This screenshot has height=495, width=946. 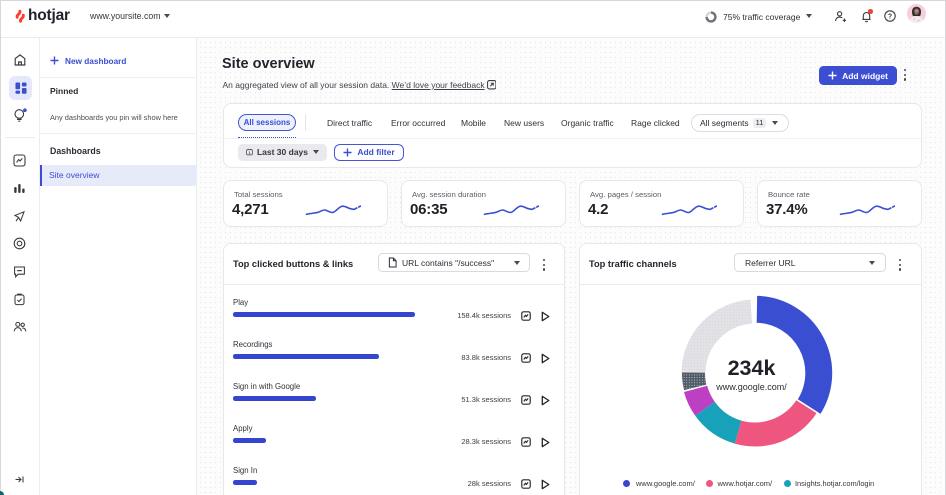 I want to click on svg-text: 1, so click(x=250, y=153).